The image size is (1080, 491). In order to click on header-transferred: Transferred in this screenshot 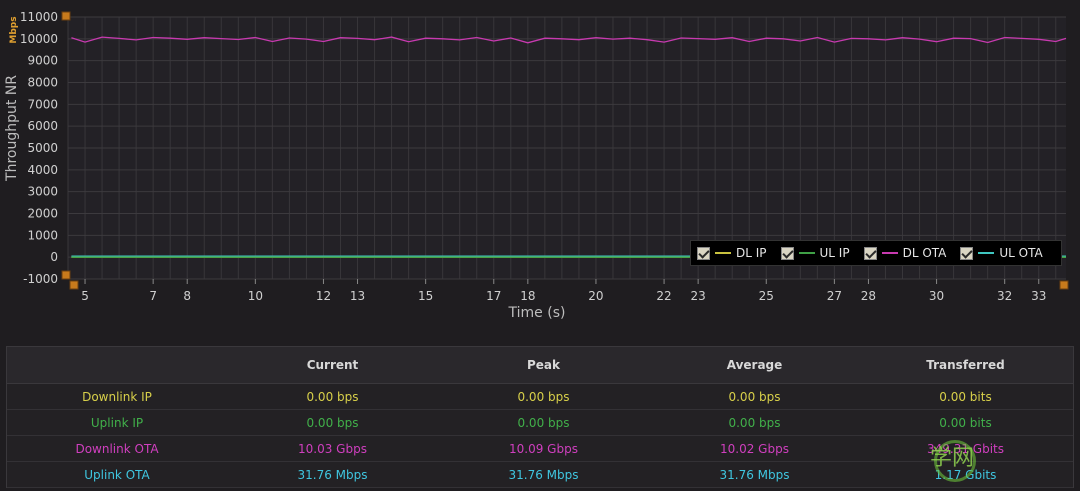, I will do `click(965, 365)`.